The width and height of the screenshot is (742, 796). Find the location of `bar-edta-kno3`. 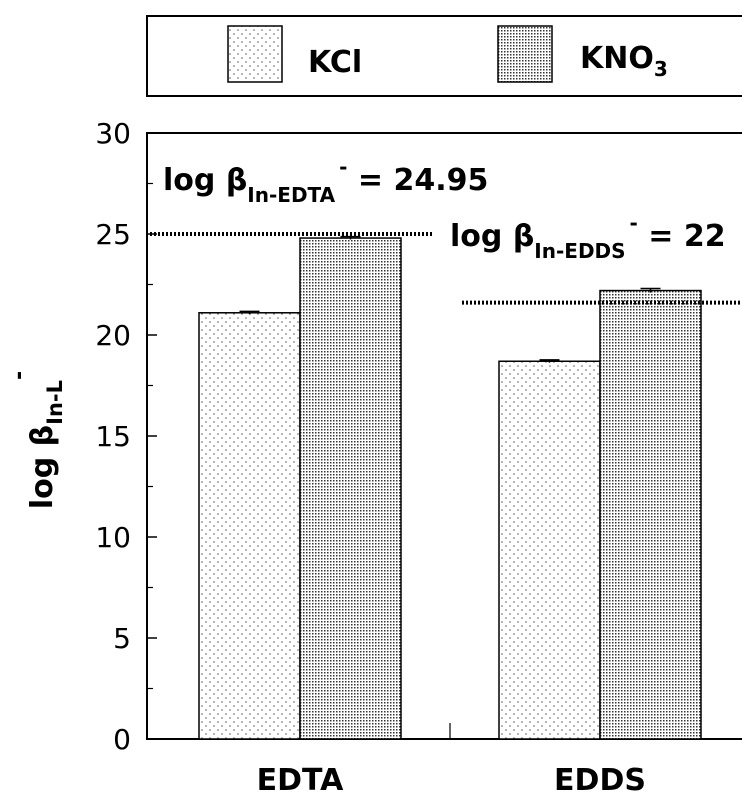

bar-edta-kno3 is located at coordinates (350, 488).